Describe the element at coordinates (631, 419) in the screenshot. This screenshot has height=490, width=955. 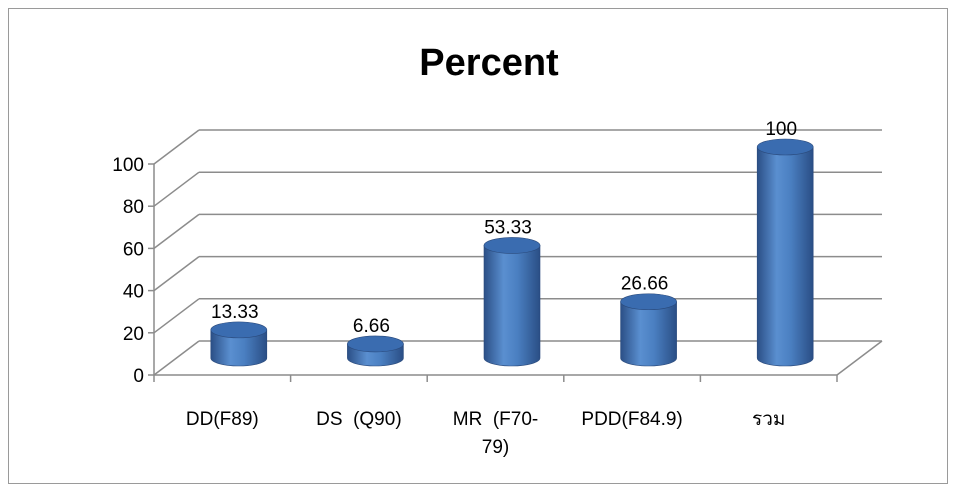
I see `x-tick-label: PDD(F84.9)` at that location.